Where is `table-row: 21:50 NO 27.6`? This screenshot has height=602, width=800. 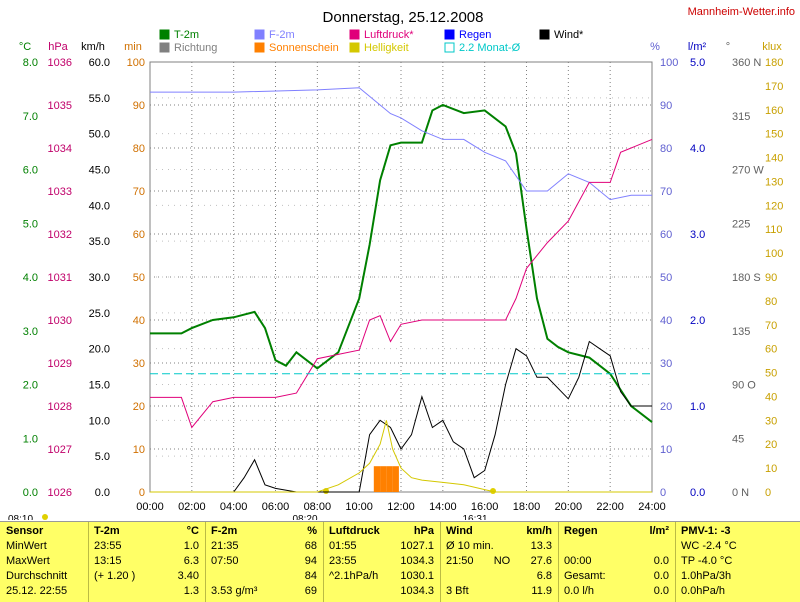 table-row: 21:50 NO 27.6 is located at coordinates (499, 562).